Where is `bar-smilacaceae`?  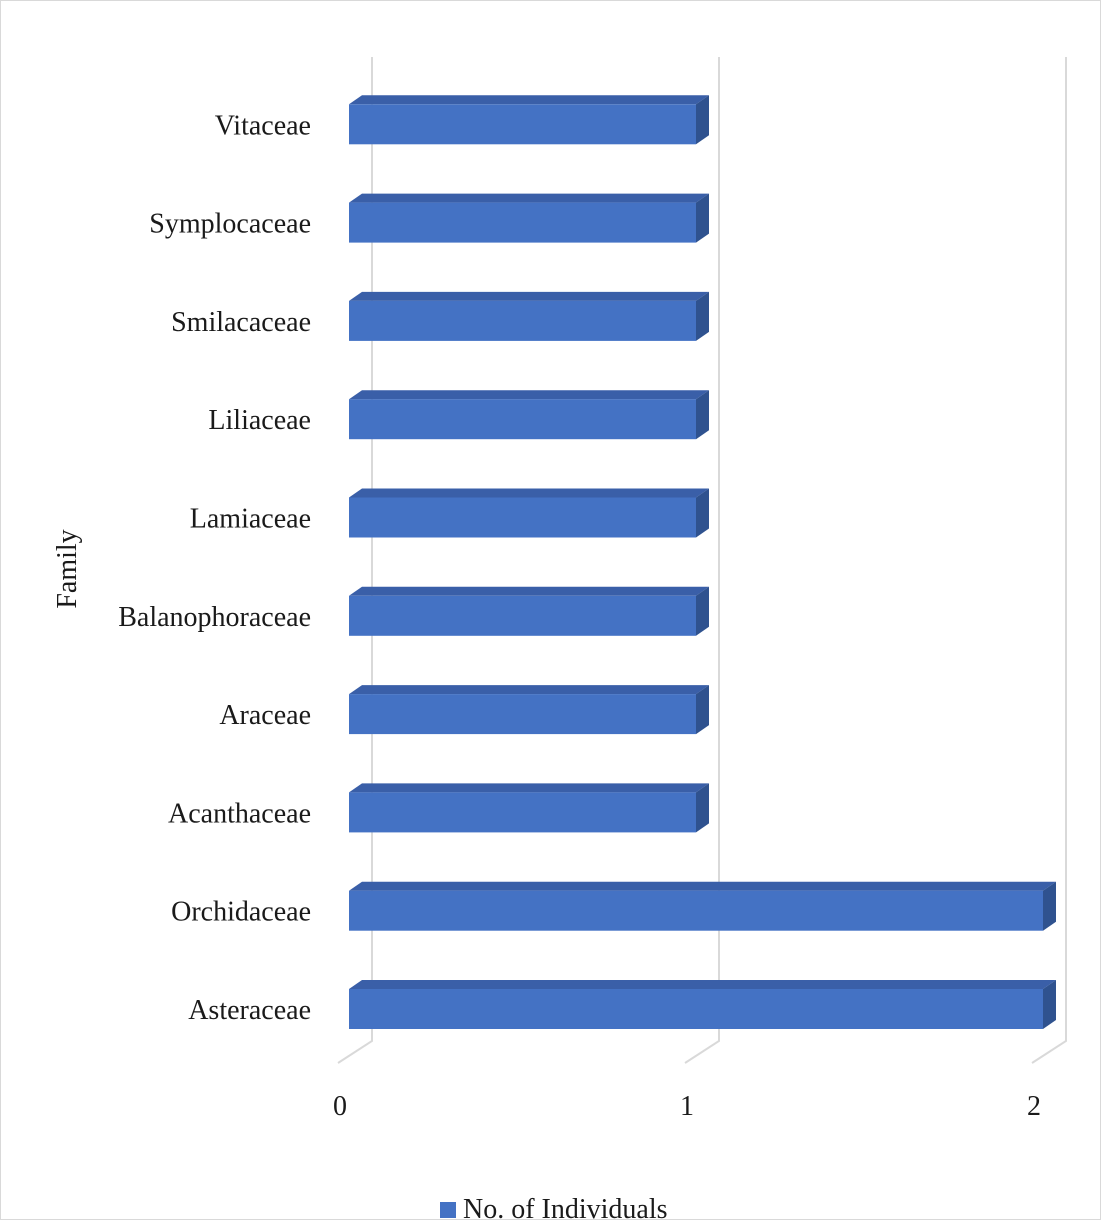 bar-smilacaceae is located at coordinates (529, 316).